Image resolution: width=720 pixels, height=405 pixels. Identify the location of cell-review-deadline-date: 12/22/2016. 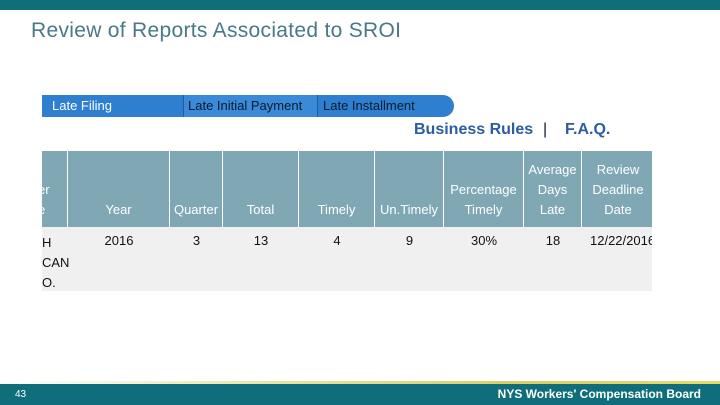
(621, 240).